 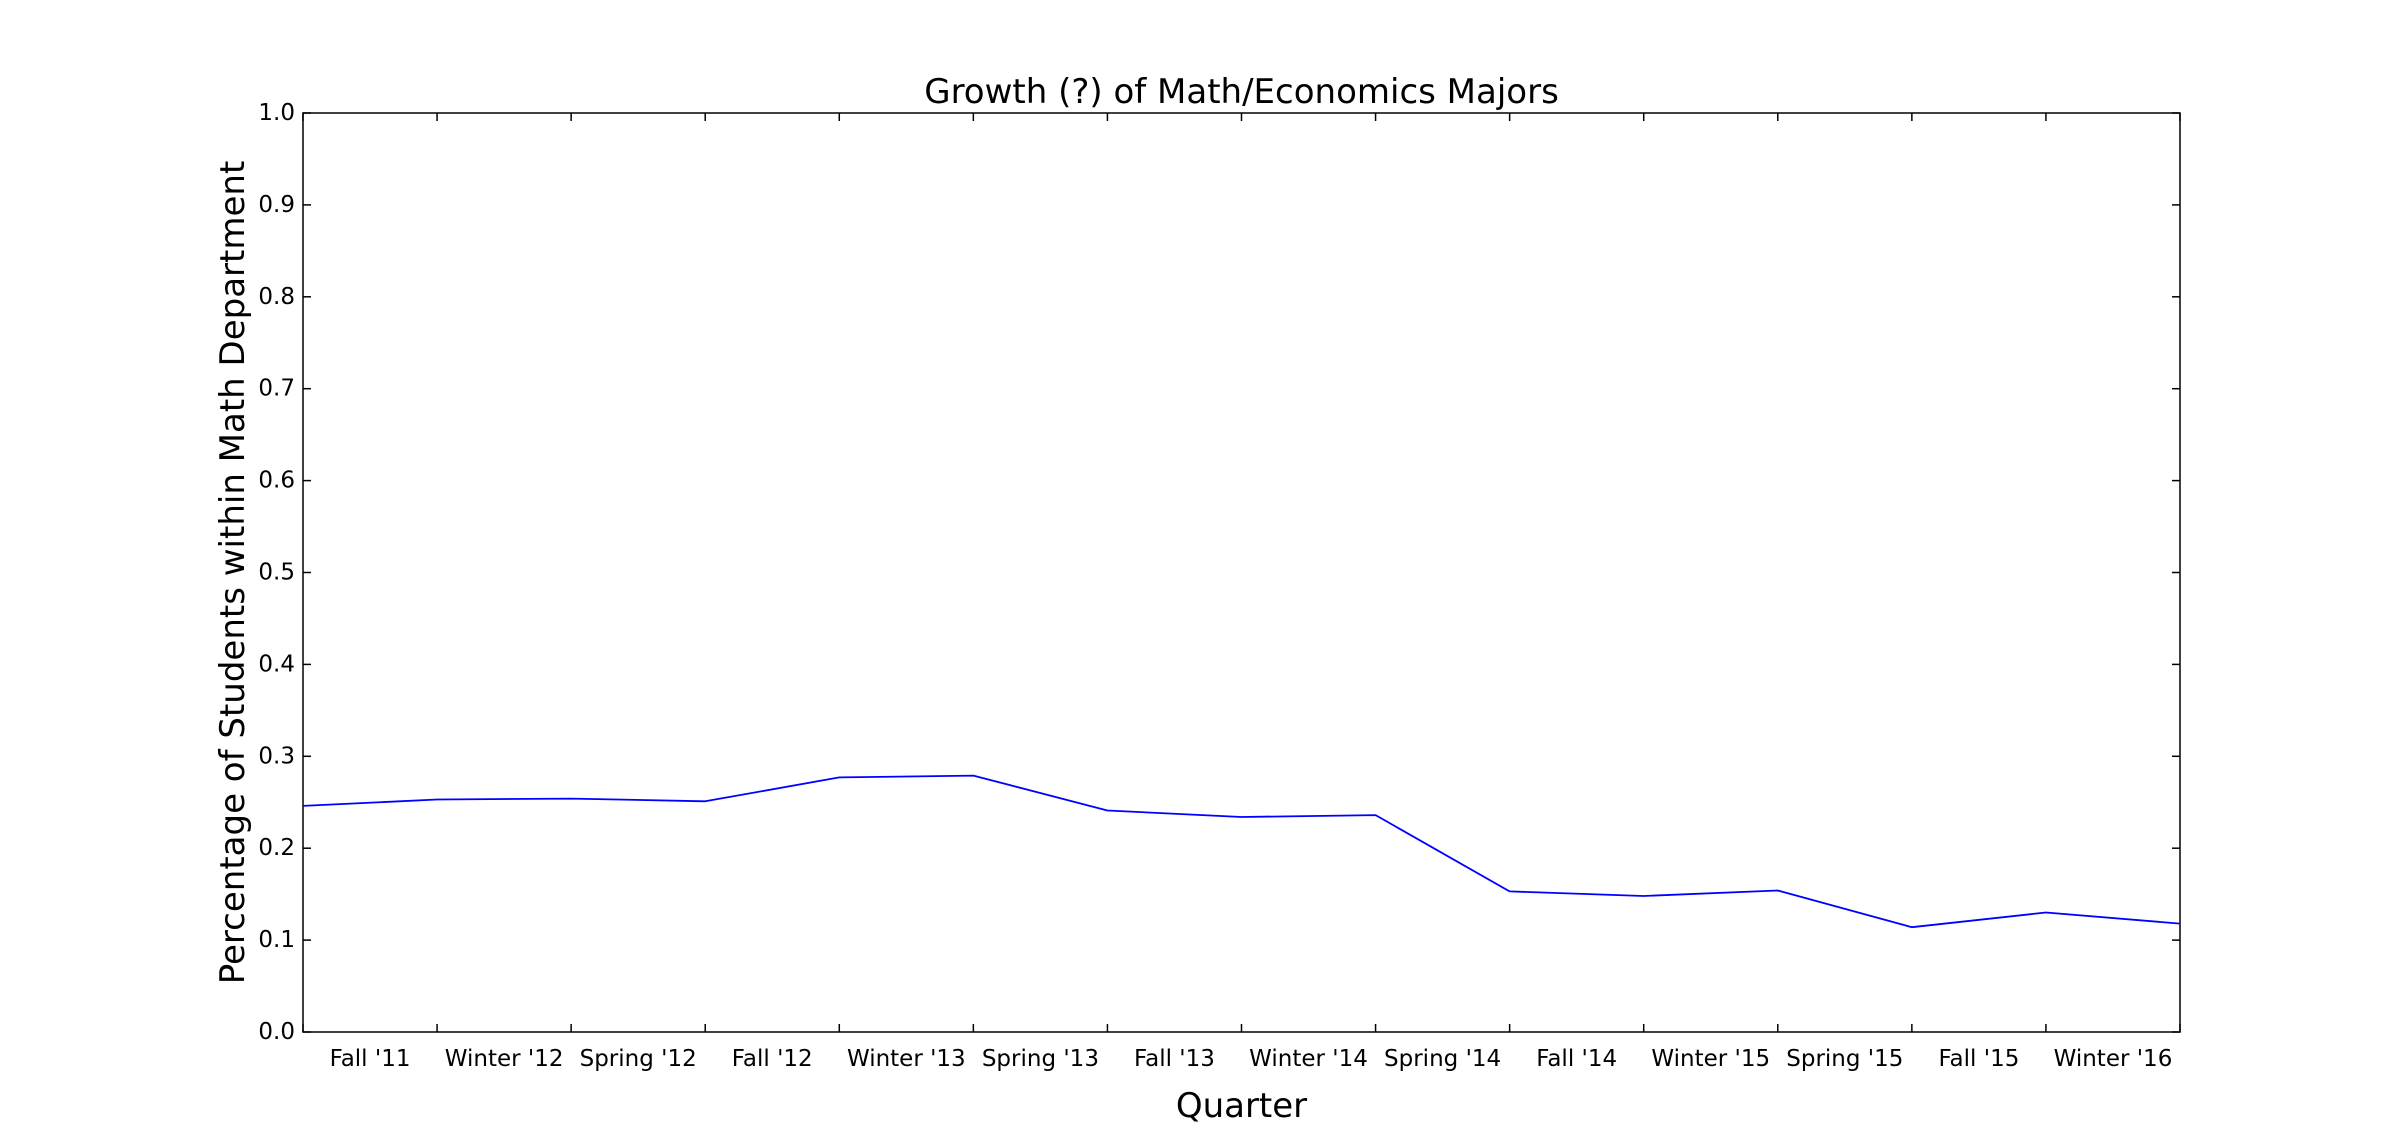 What do you see at coordinates (1241, 92) in the screenshot?
I see `chart-title: Growth (?) of Math/Economics Majors` at bounding box center [1241, 92].